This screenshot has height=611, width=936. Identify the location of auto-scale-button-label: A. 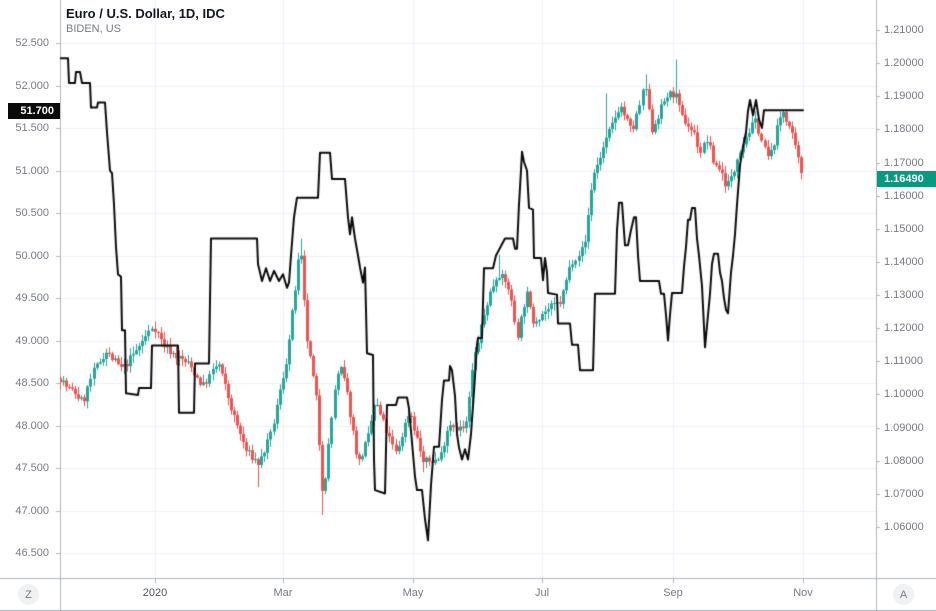
(903, 594).